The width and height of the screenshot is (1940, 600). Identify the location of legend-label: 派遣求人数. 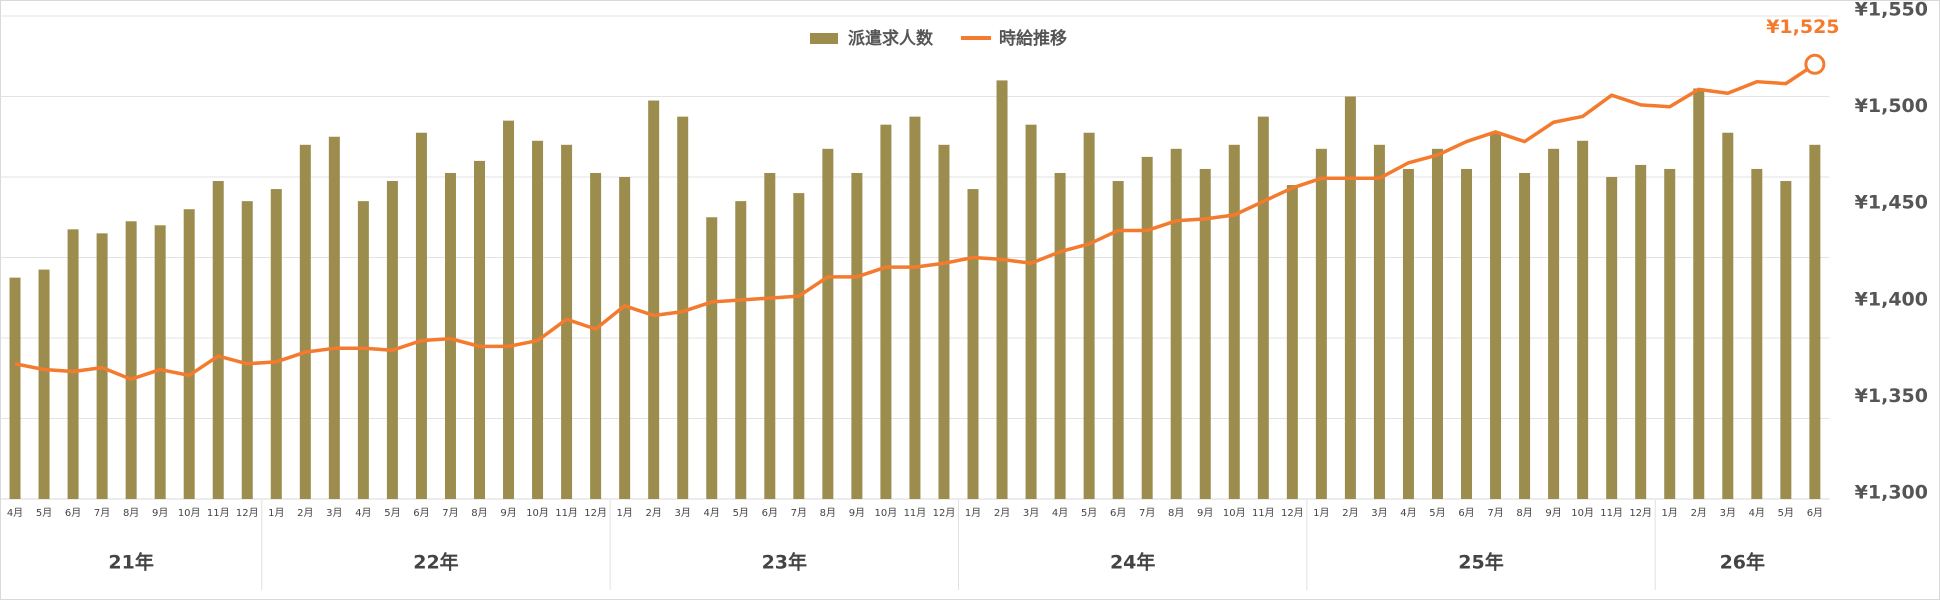
(891, 38).